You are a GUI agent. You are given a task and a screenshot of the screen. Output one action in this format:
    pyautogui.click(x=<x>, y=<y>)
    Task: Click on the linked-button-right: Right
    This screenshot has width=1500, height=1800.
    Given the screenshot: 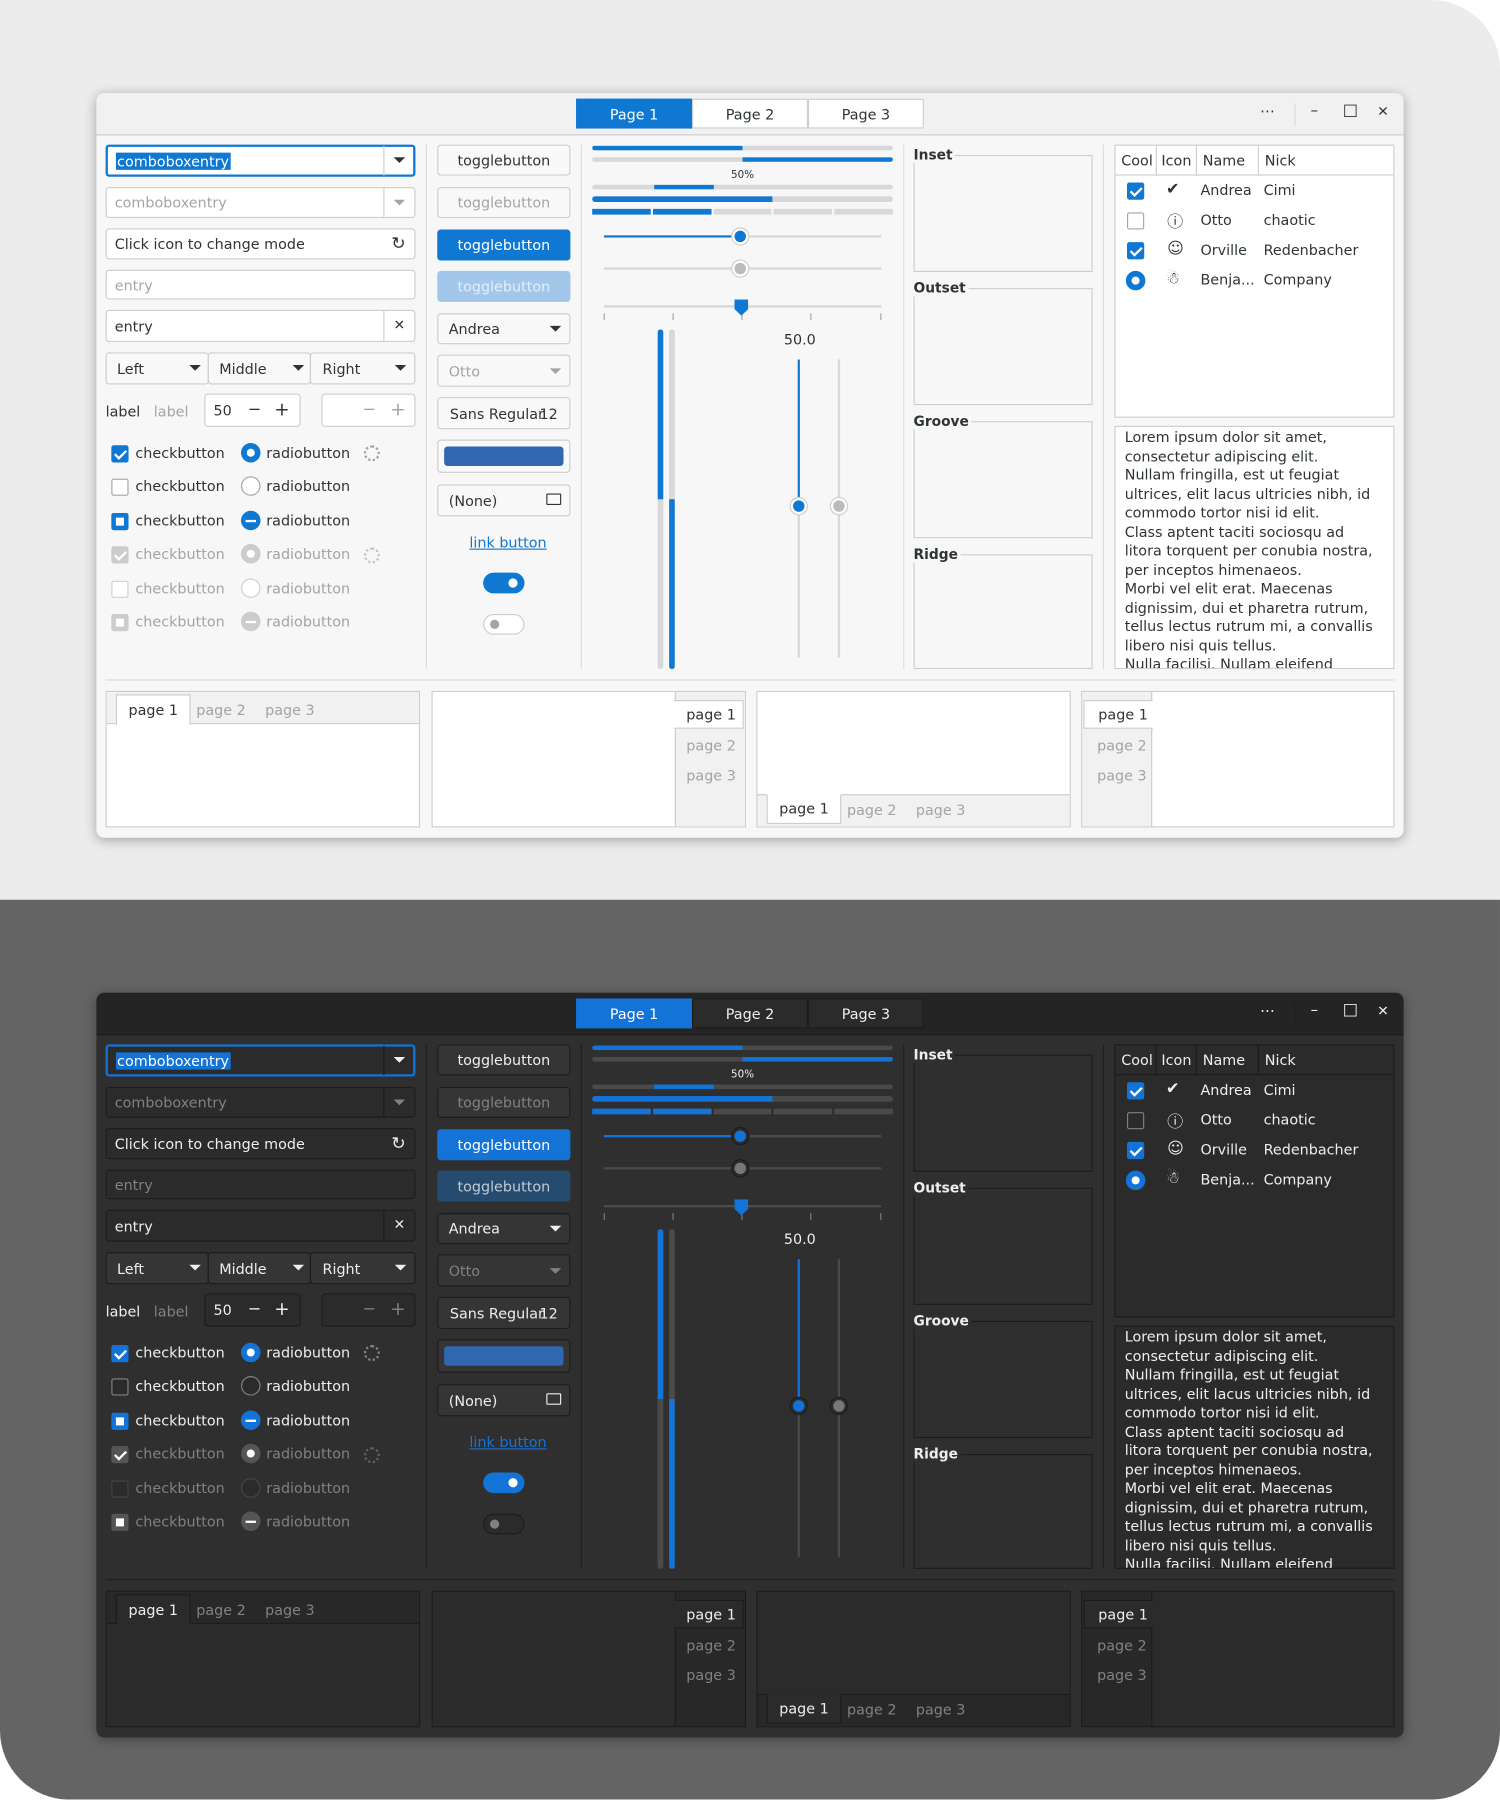 What is the action you would take?
    pyautogui.click(x=362, y=368)
    